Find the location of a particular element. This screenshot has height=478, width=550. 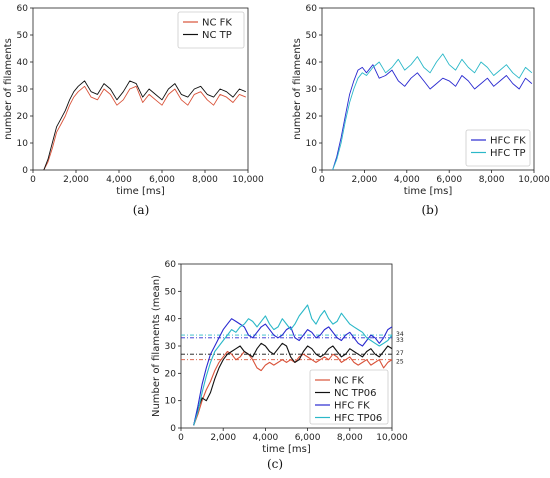

panel-caption: (c) is located at coordinates (275, 464).